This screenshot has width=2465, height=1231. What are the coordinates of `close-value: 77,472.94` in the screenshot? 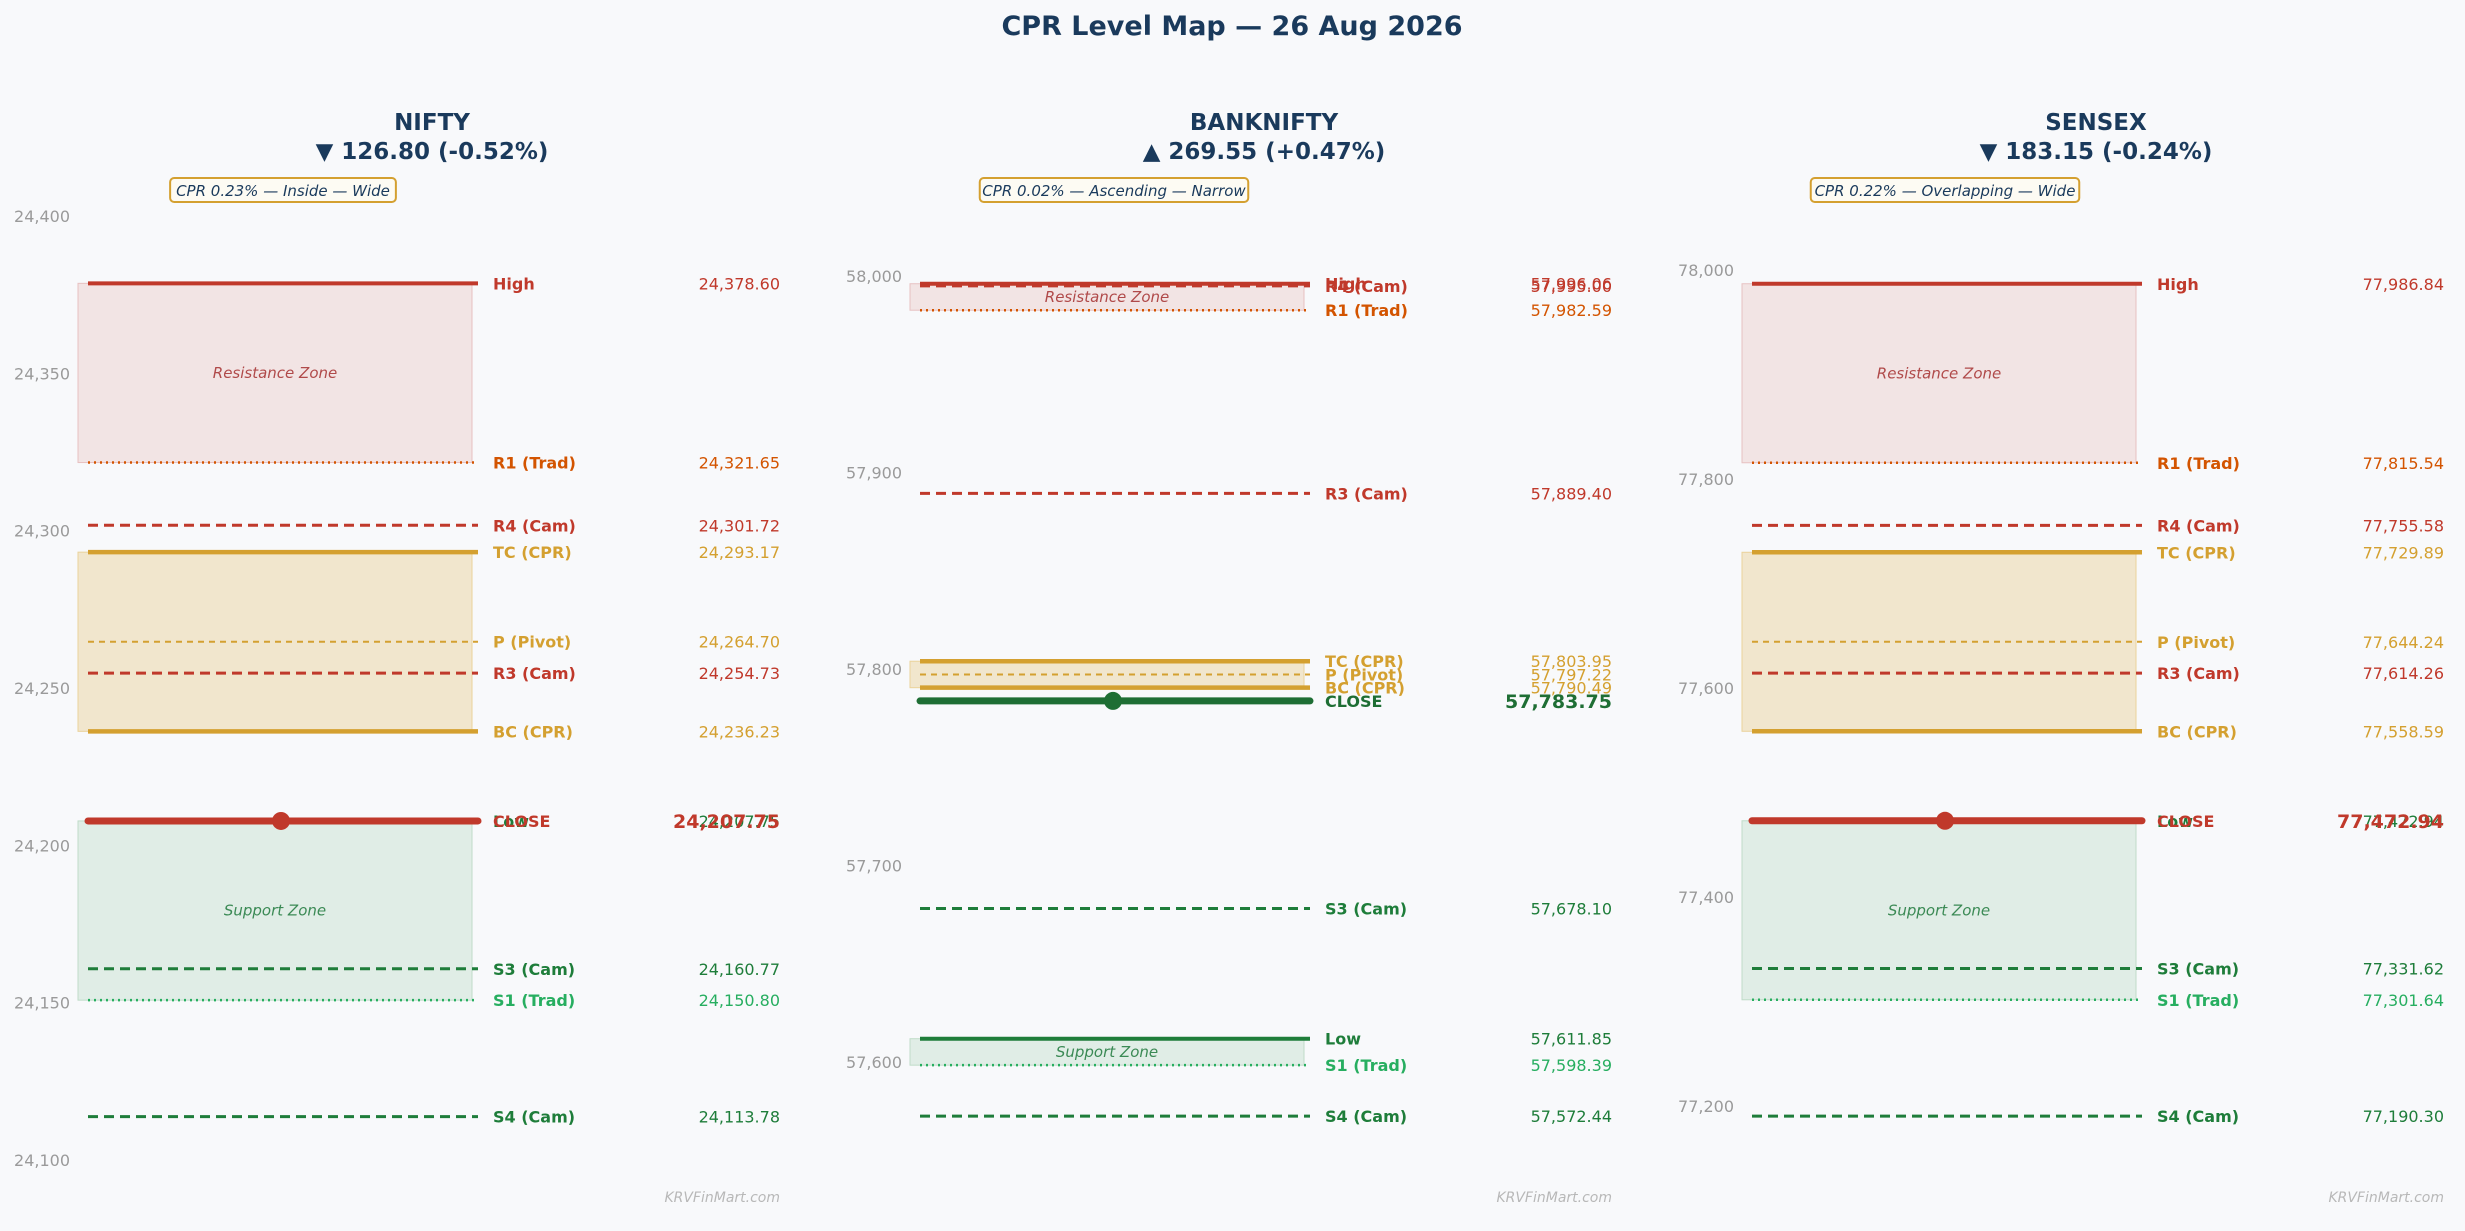 It's located at (2390, 822).